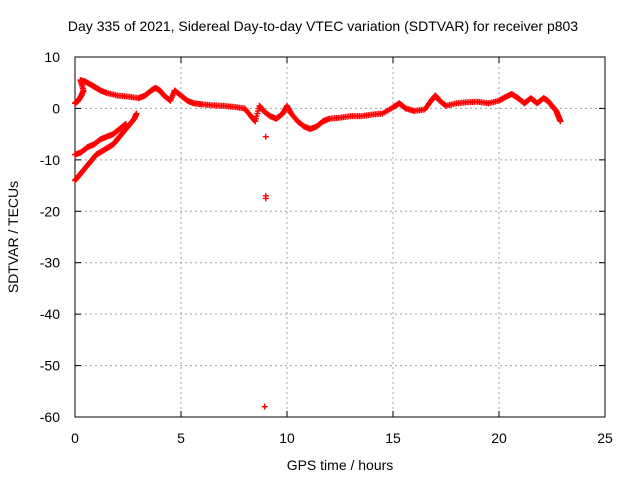  I want to click on y-tick-label: -20, so click(50, 211).